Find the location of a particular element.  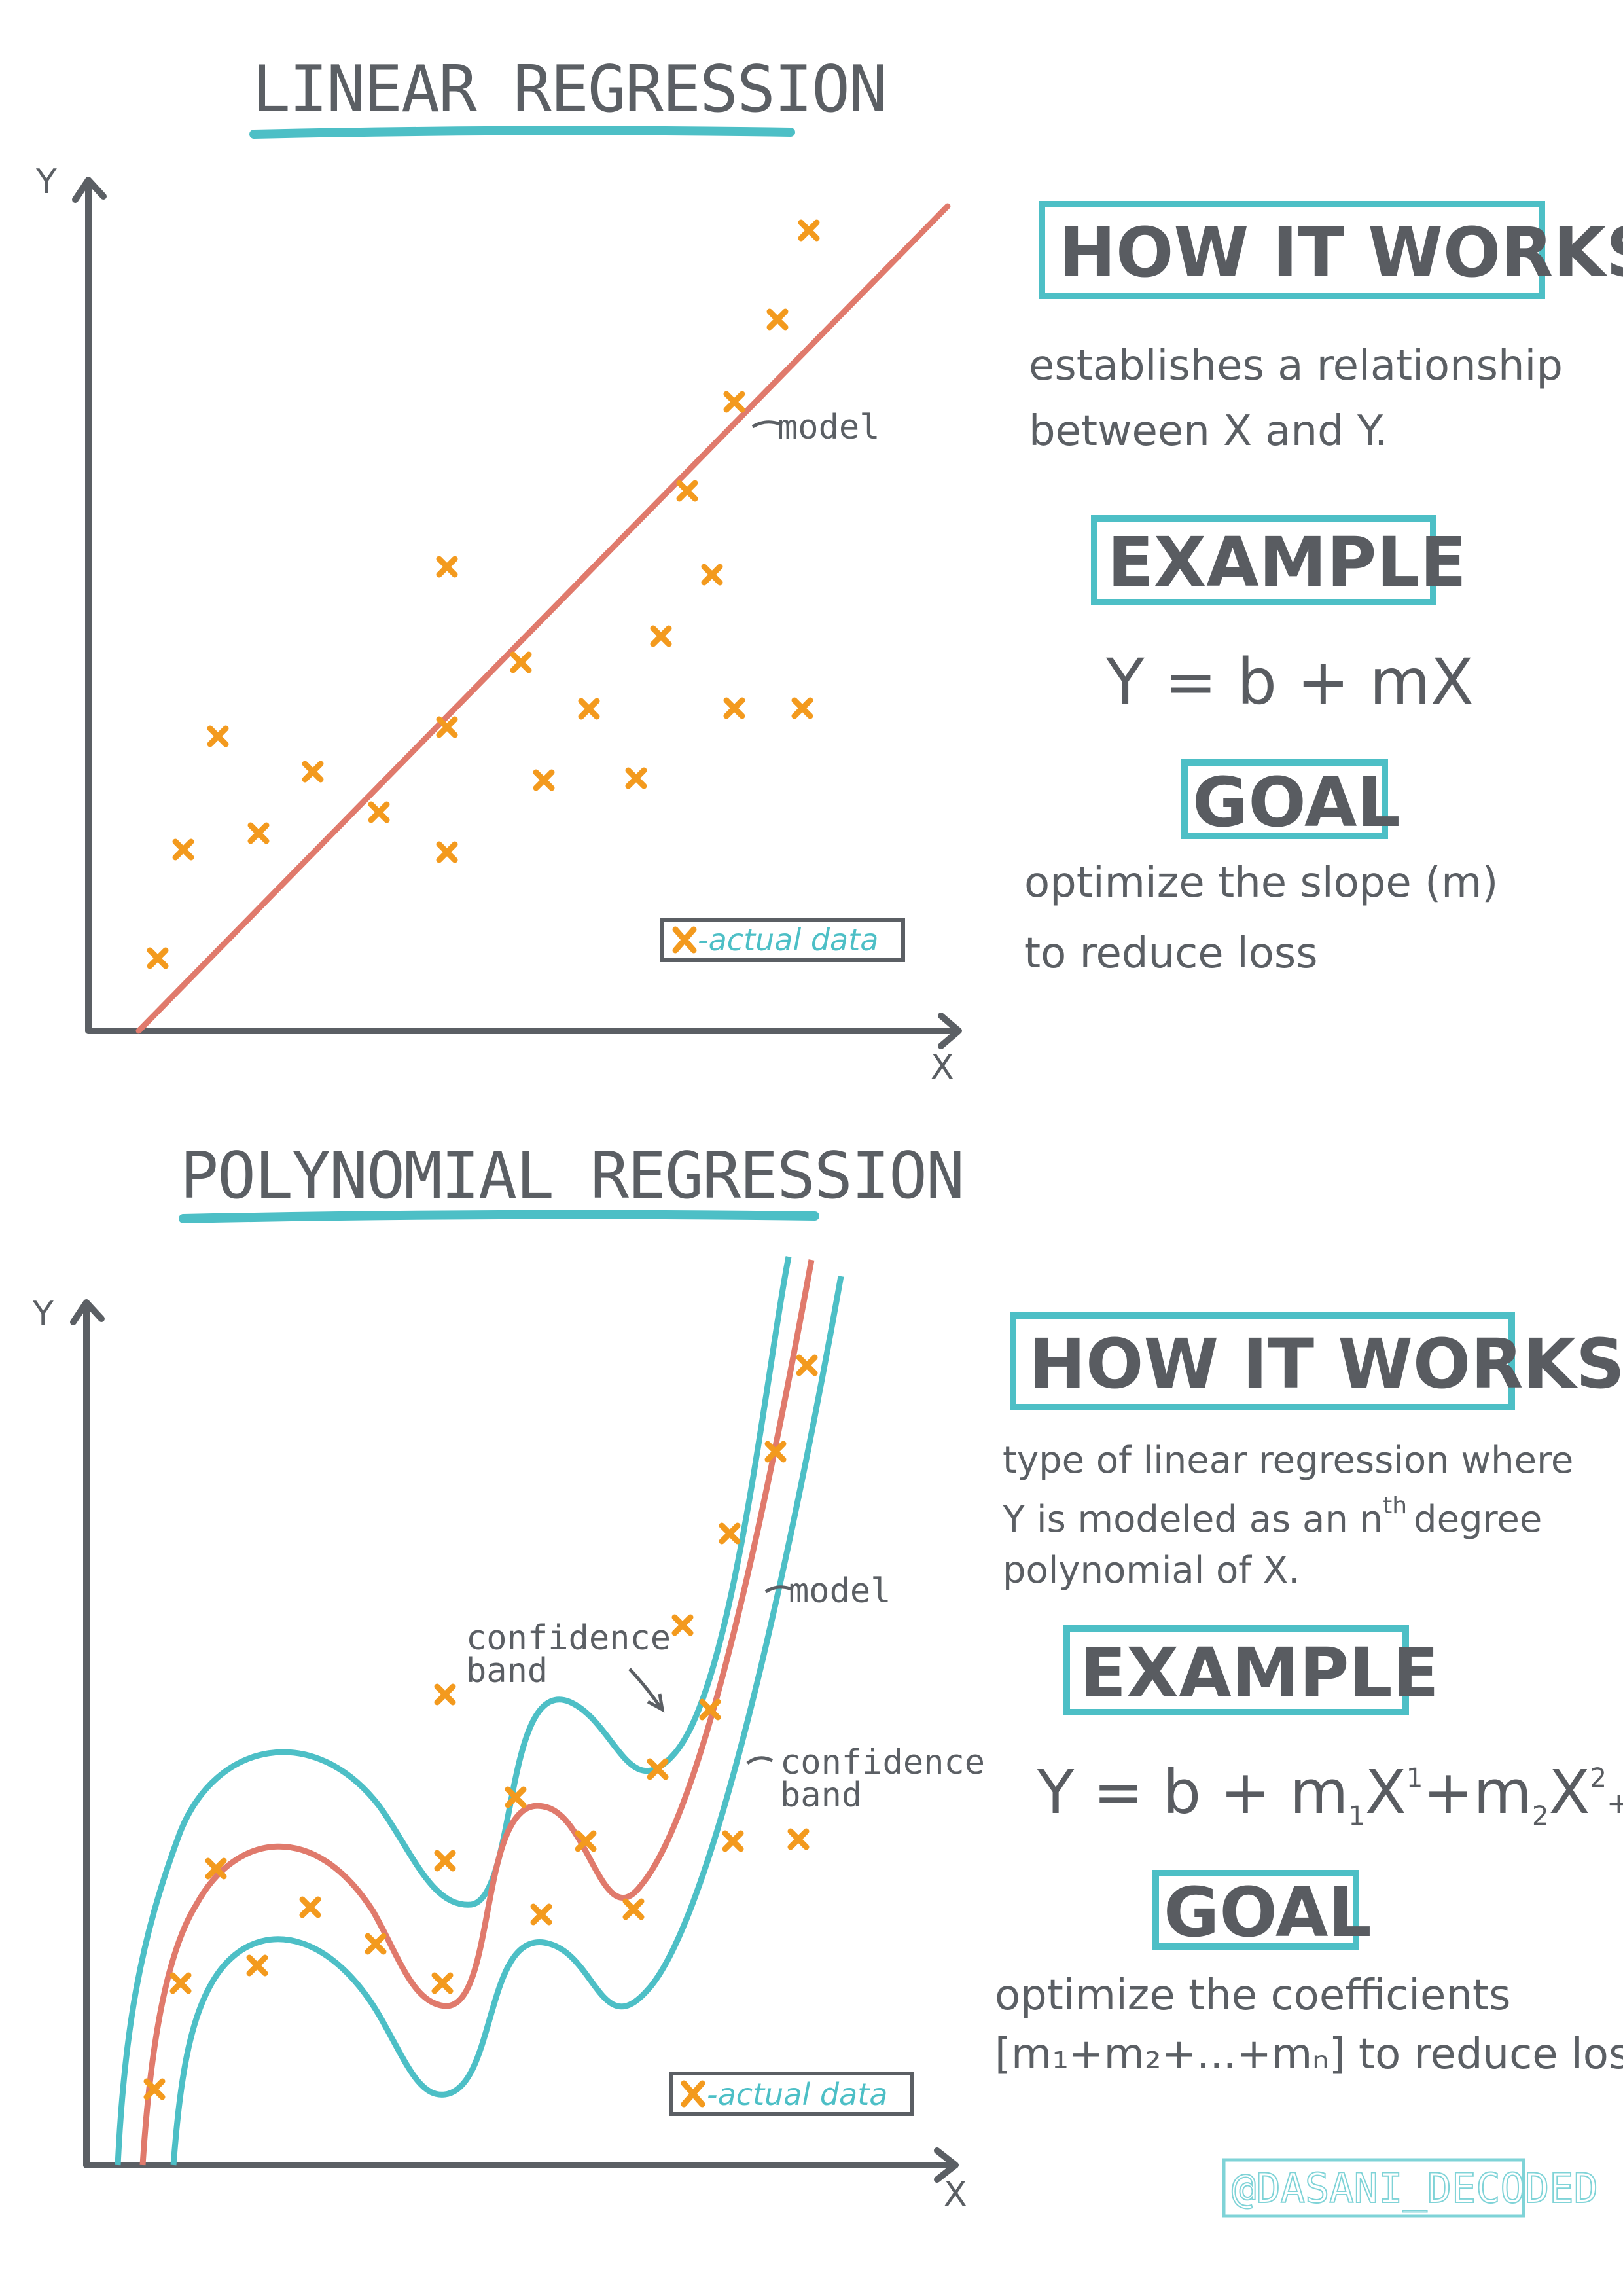

poly-title: POLYNOMIAL REGRESSION is located at coordinates (571, 1176).